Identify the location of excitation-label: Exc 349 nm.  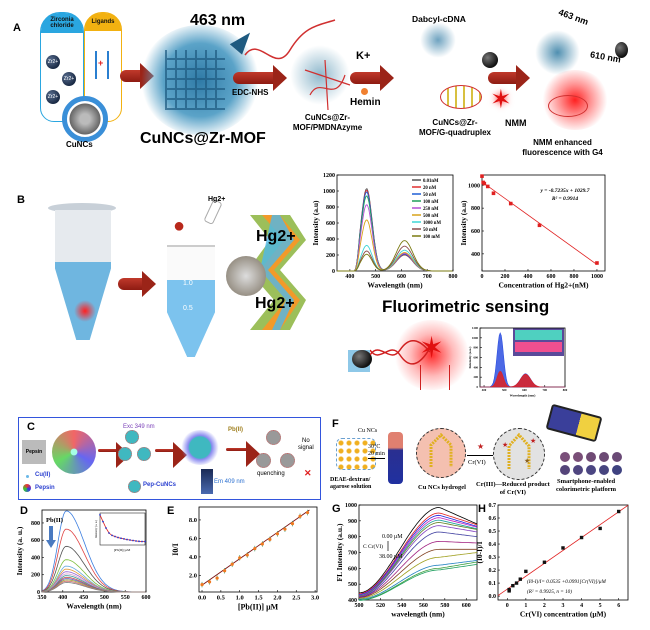
(139, 427).